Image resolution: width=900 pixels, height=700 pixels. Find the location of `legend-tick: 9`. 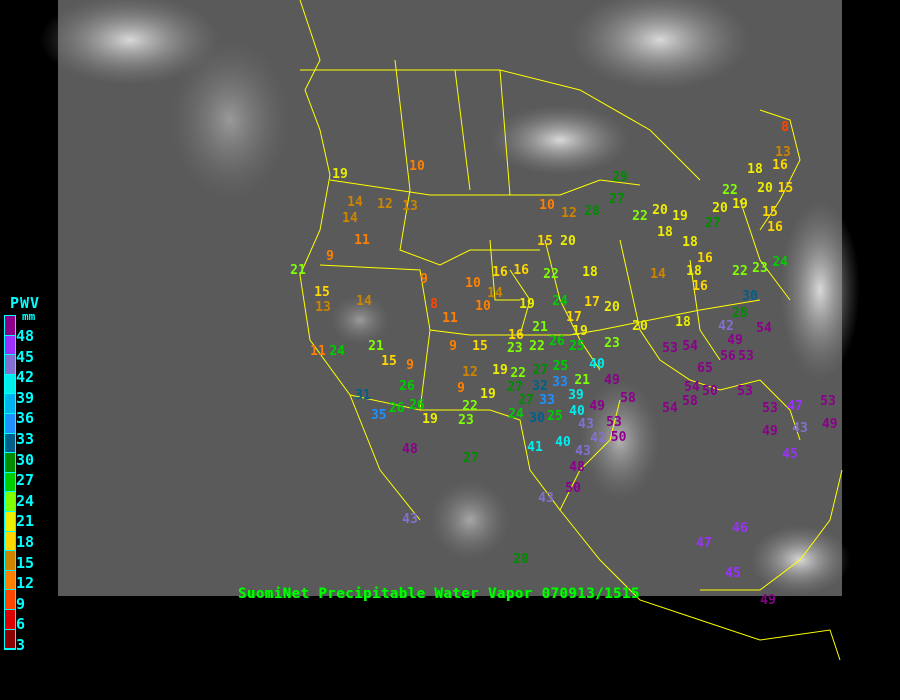

legend-tick: 9 is located at coordinates (21, 603).